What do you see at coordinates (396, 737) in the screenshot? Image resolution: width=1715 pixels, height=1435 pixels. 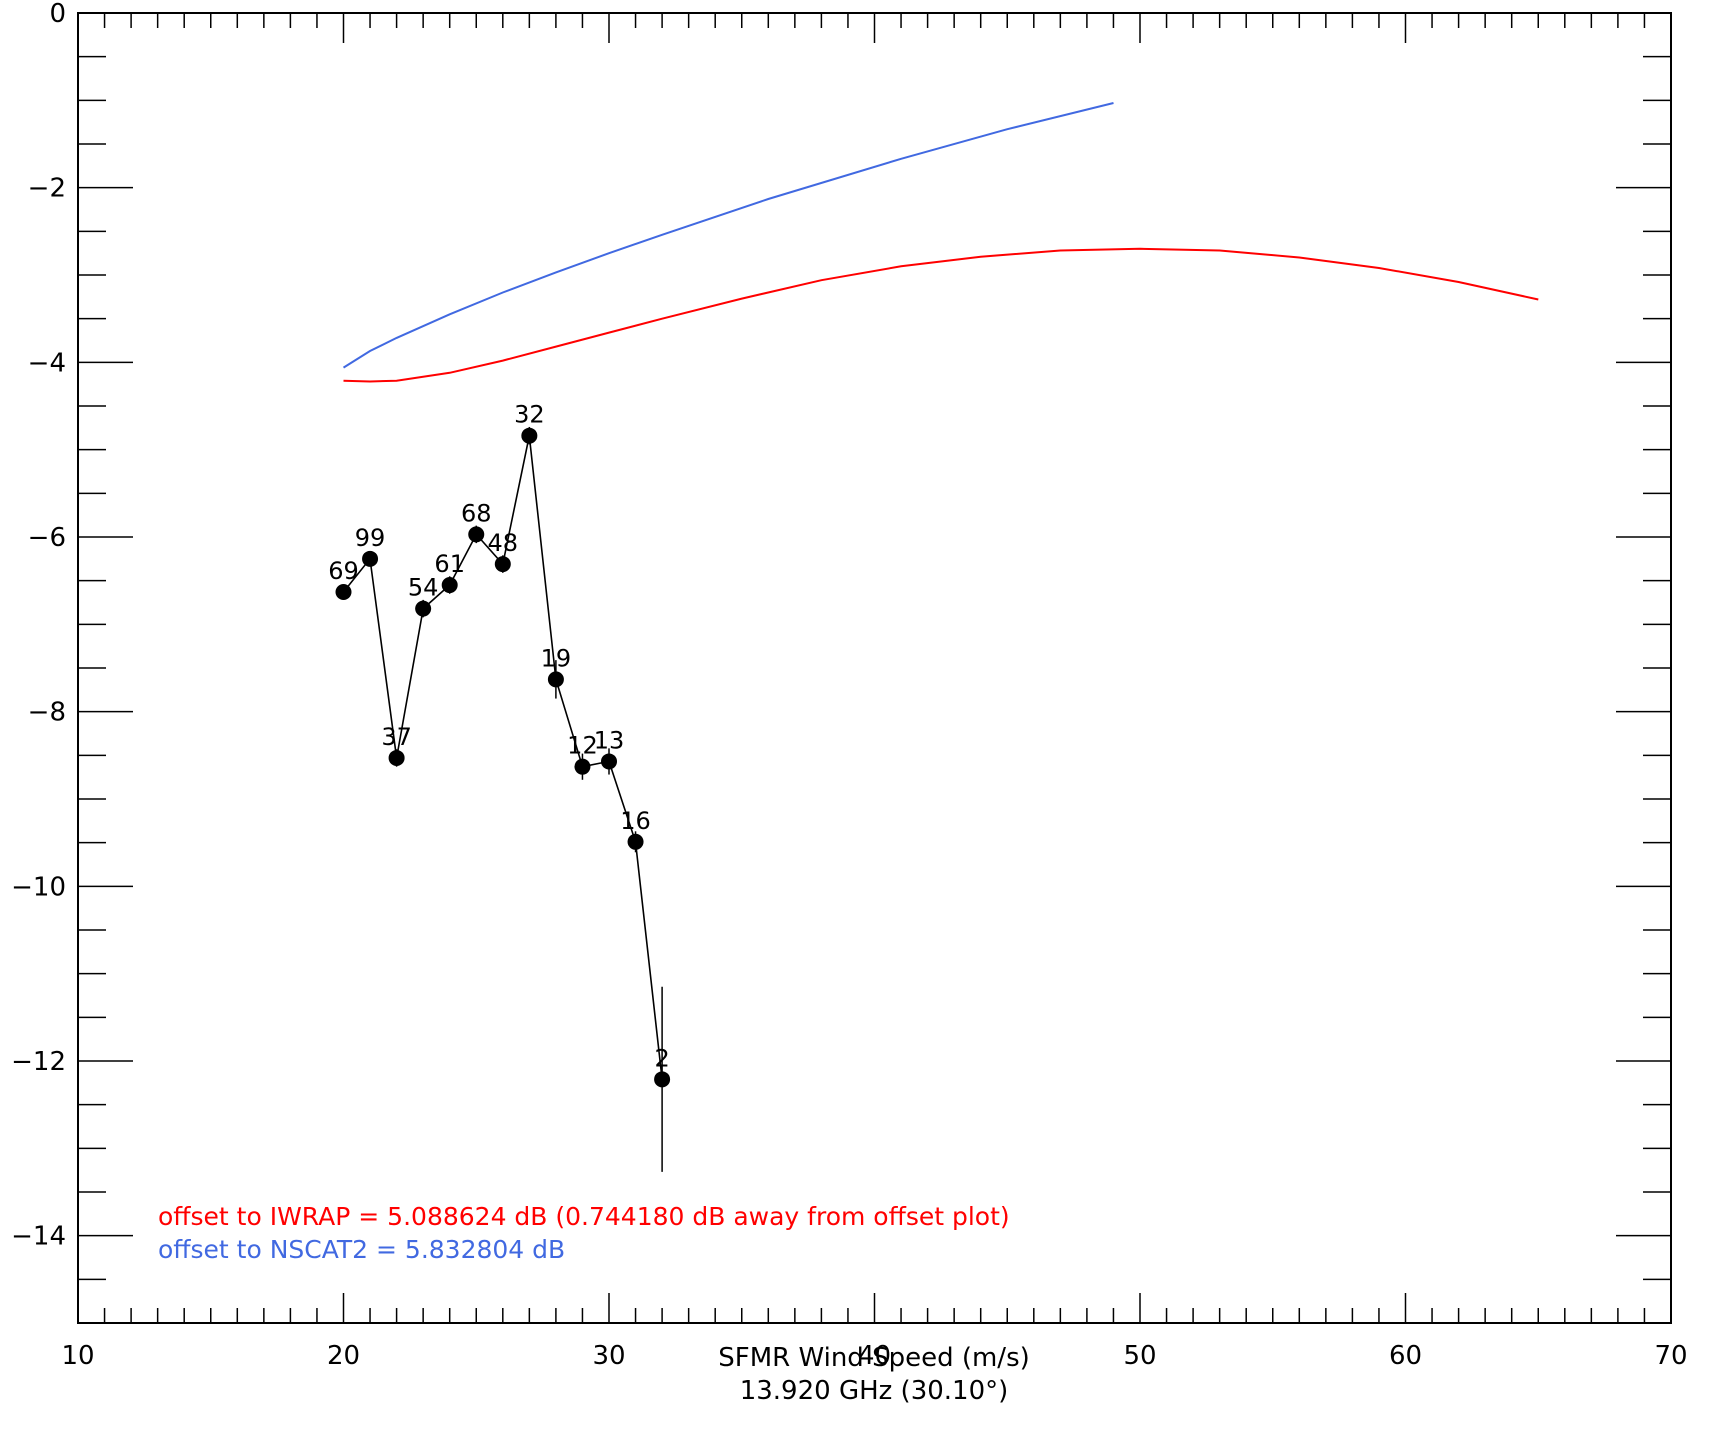 I see `point-count-label: 37` at bounding box center [396, 737].